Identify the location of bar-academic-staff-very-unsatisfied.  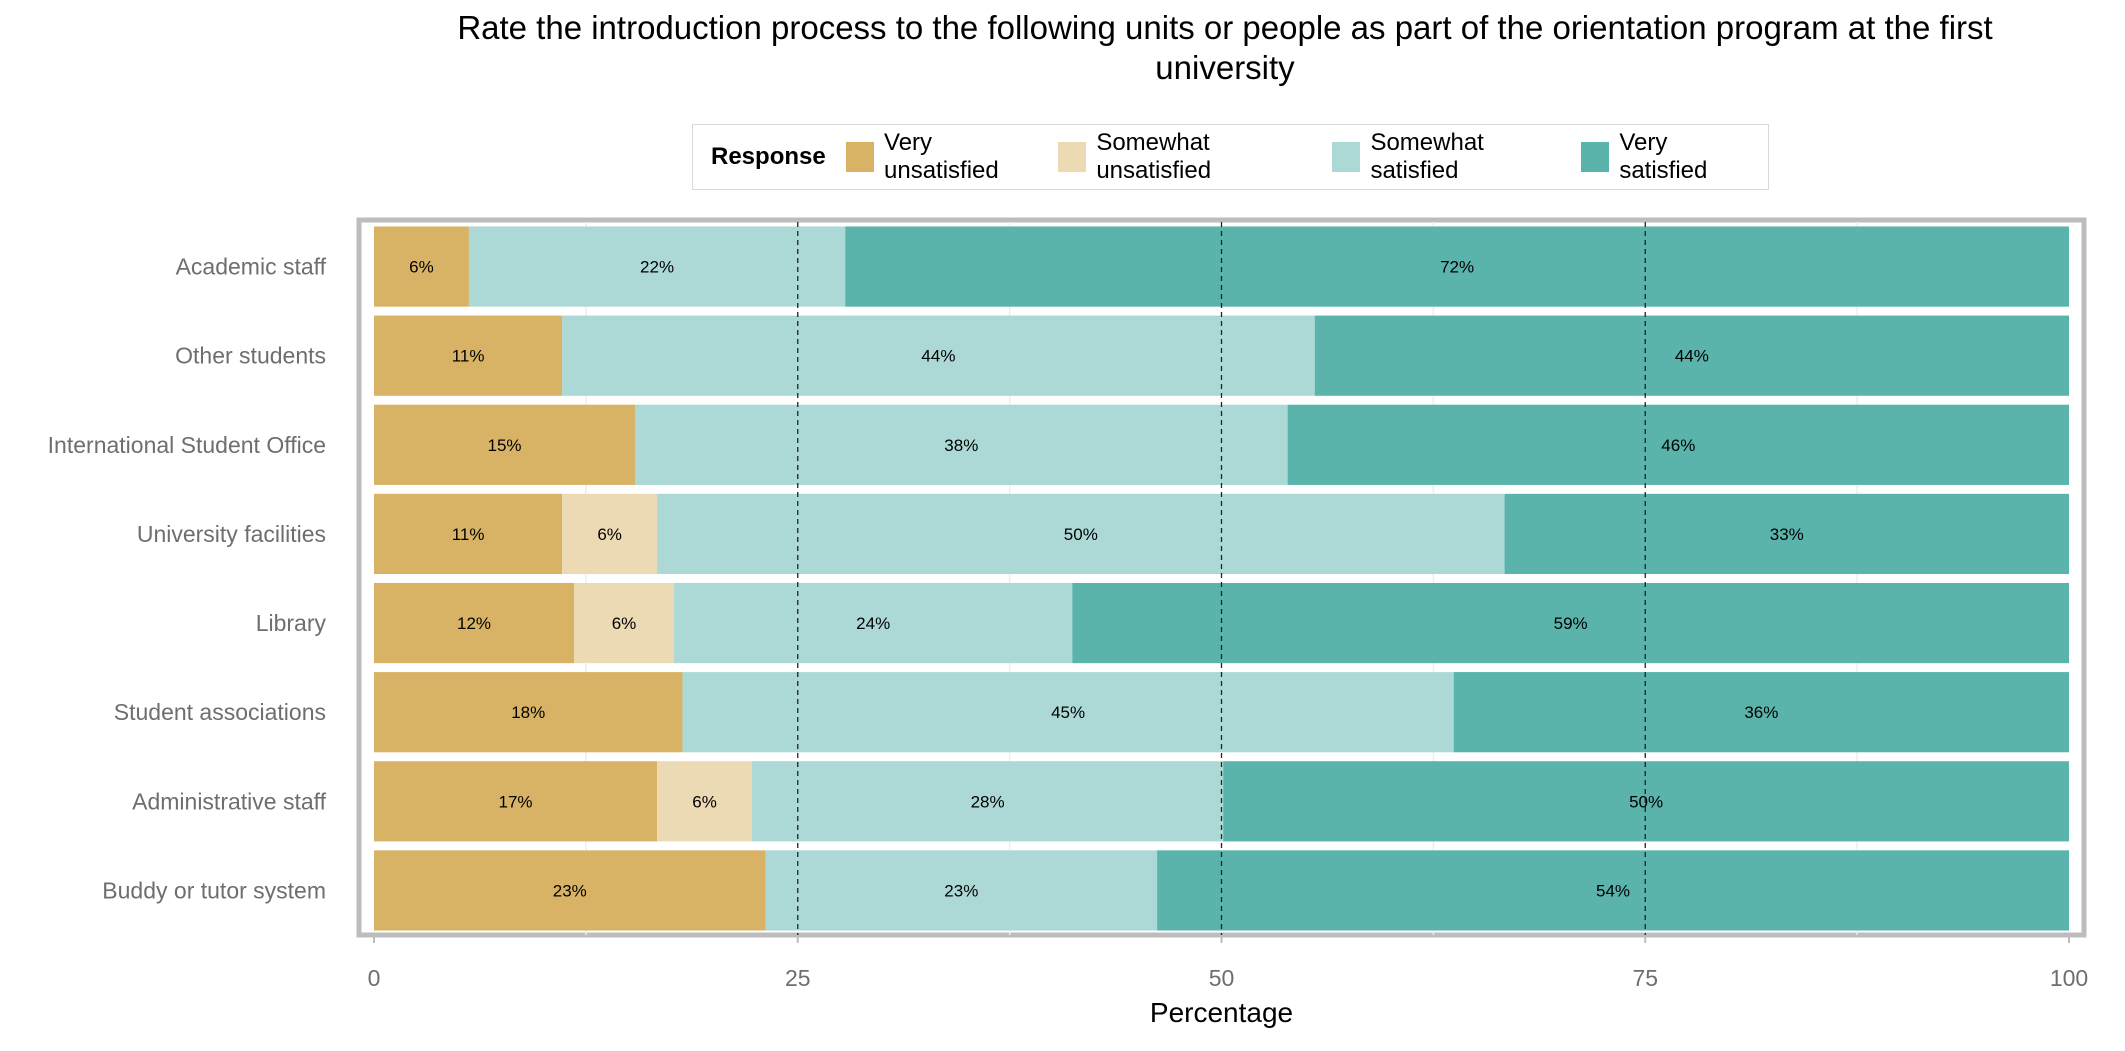
(421, 266).